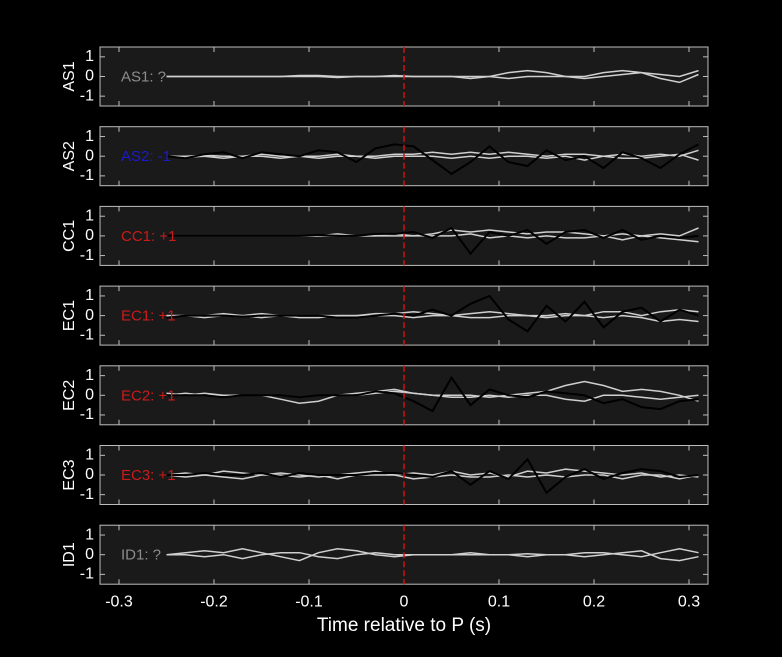 The image size is (782, 657). What do you see at coordinates (214, 601) in the screenshot?
I see `x-tick-label: -0.2` at bounding box center [214, 601].